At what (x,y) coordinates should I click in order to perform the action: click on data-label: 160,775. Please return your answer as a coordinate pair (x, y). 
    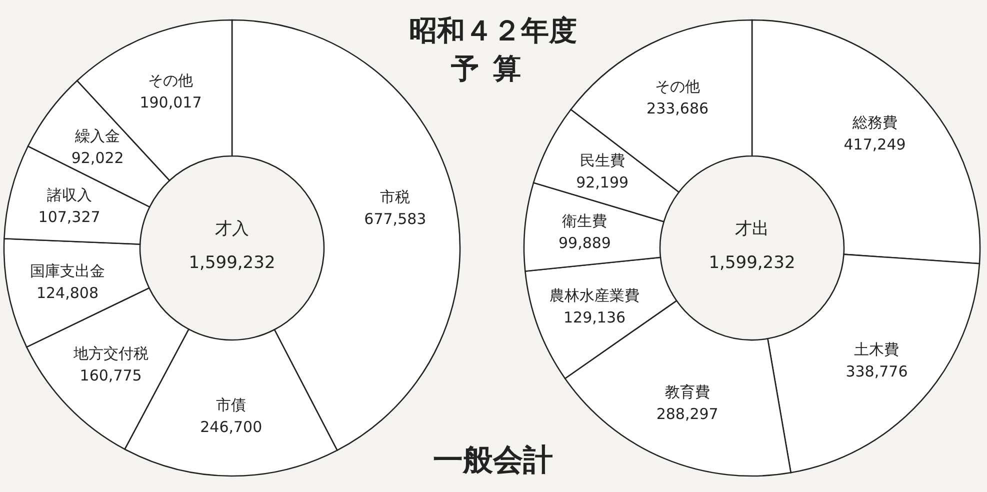
    Looking at the image, I should click on (111, 375).